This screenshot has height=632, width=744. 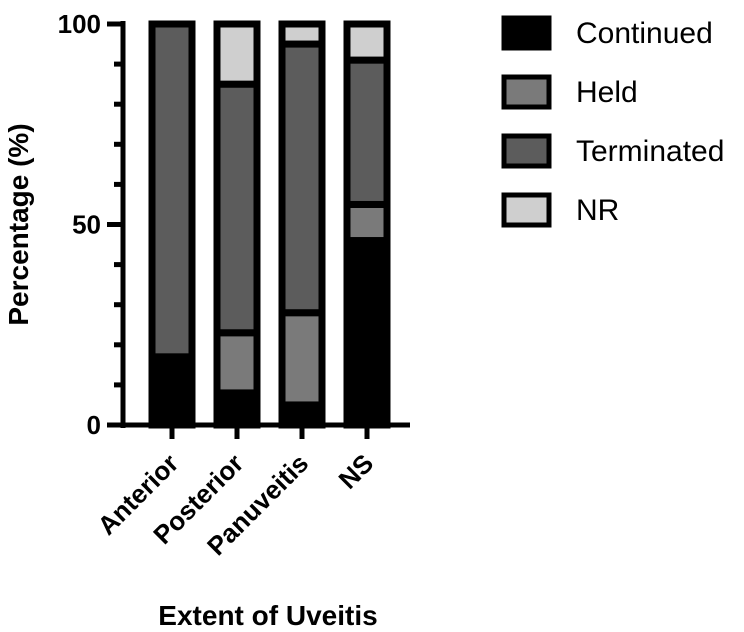 What do you see at coordinates (644, 33) in the screenshot?
I see `legend-label-continued: Continued` at bounding box center [644, 33].